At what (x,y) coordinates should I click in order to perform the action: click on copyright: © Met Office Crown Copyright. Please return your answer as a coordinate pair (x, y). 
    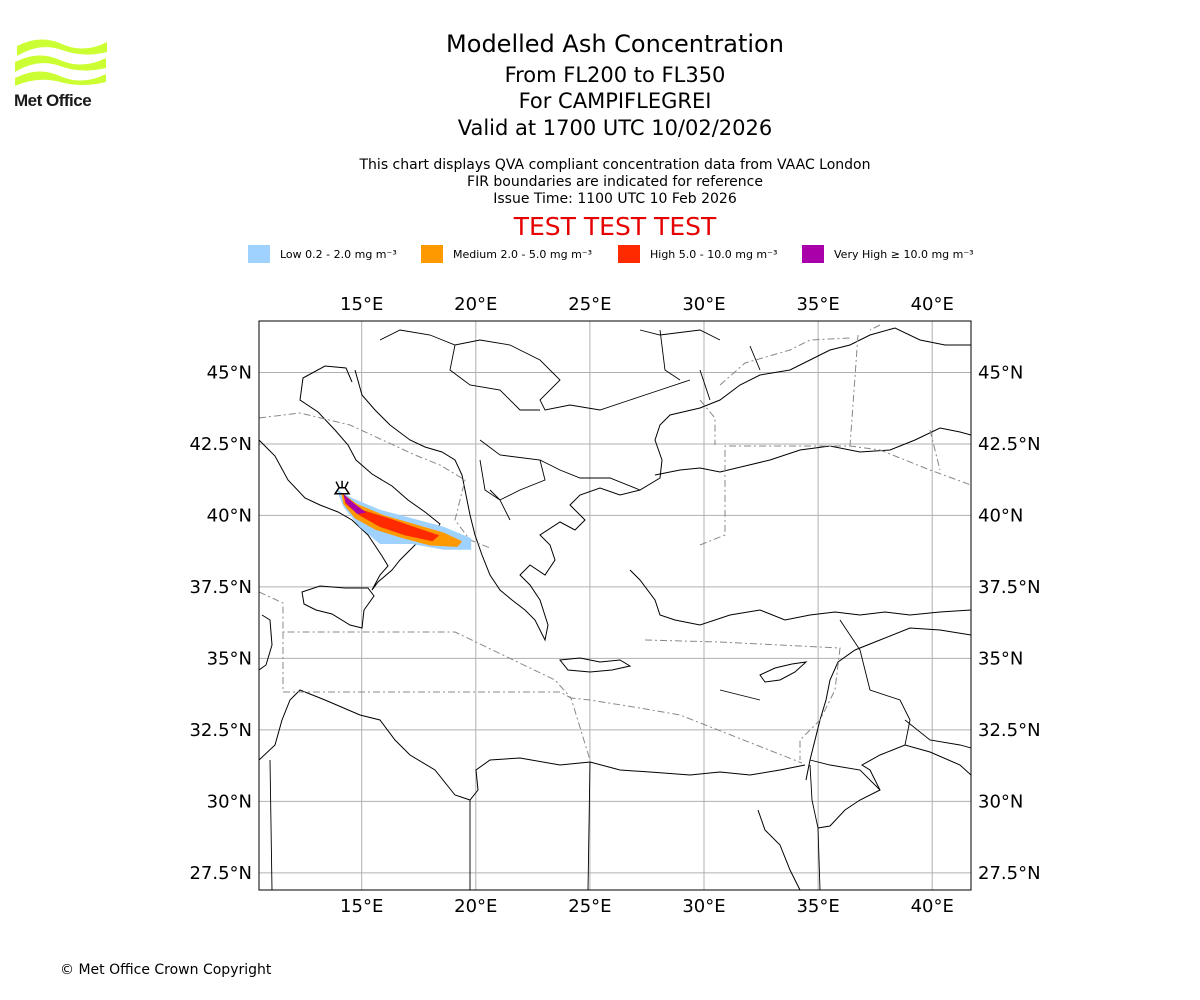
    Looking at the image, I should click on (166, 970).